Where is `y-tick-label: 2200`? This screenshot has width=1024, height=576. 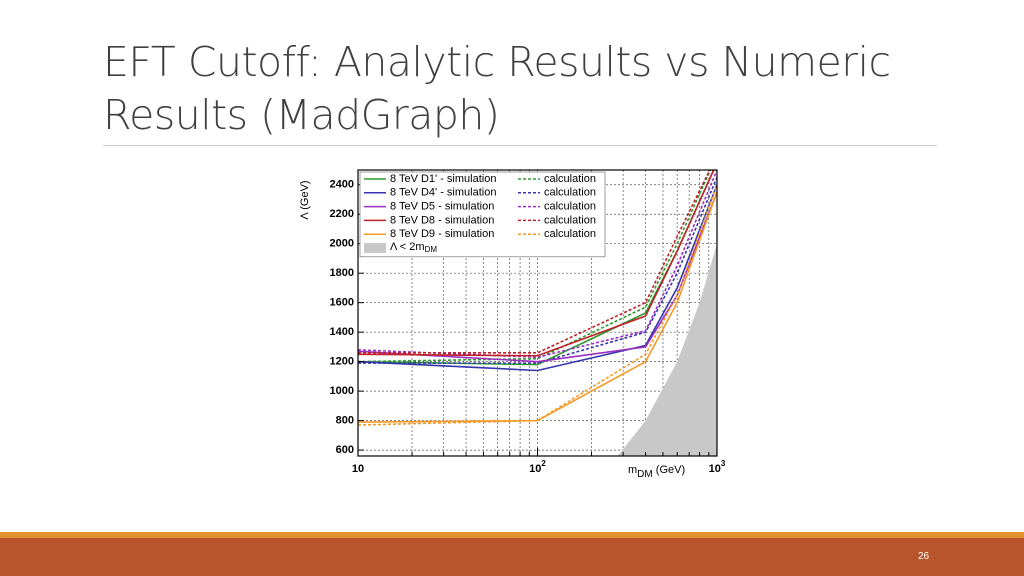 y-tick-label: 2200 is located at coordinates (342, 214).